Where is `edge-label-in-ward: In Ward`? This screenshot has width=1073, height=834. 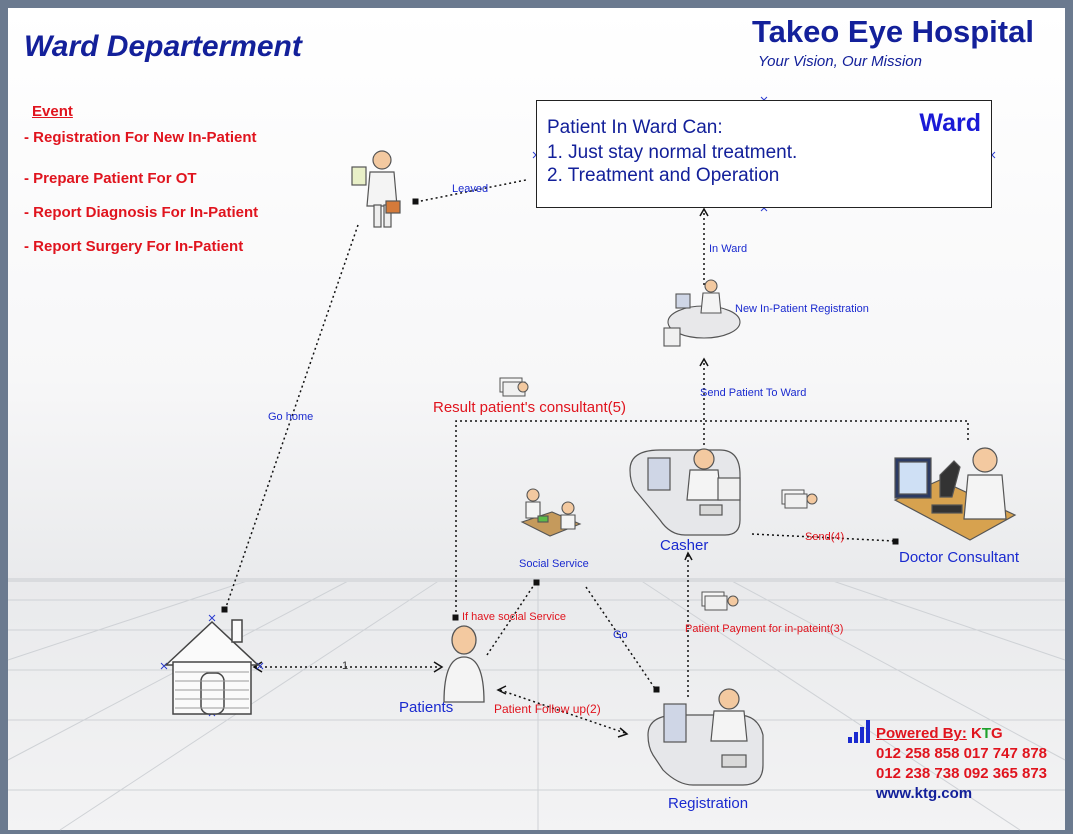 edge-label-in-ward: In Ward is located at coordinates (728, 249).